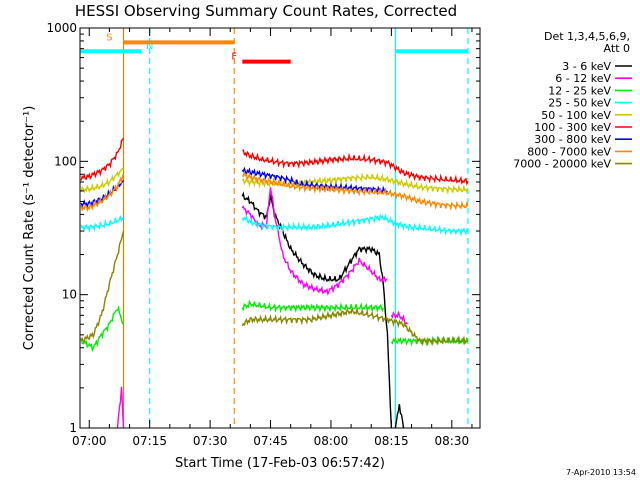 This screenshot has height=480, width=640. What do you see at coordinates (579, 103) in the screenshot?
I see `legend-label: 25 - 50 keV` at bounding box center [579, 103].